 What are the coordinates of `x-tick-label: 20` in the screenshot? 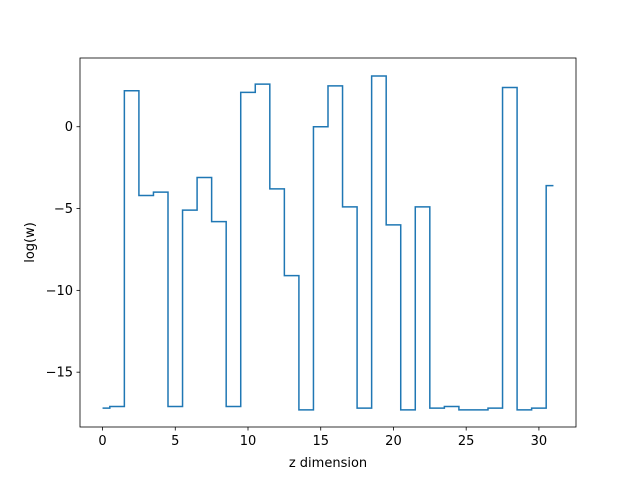 It's located at (393, 441).